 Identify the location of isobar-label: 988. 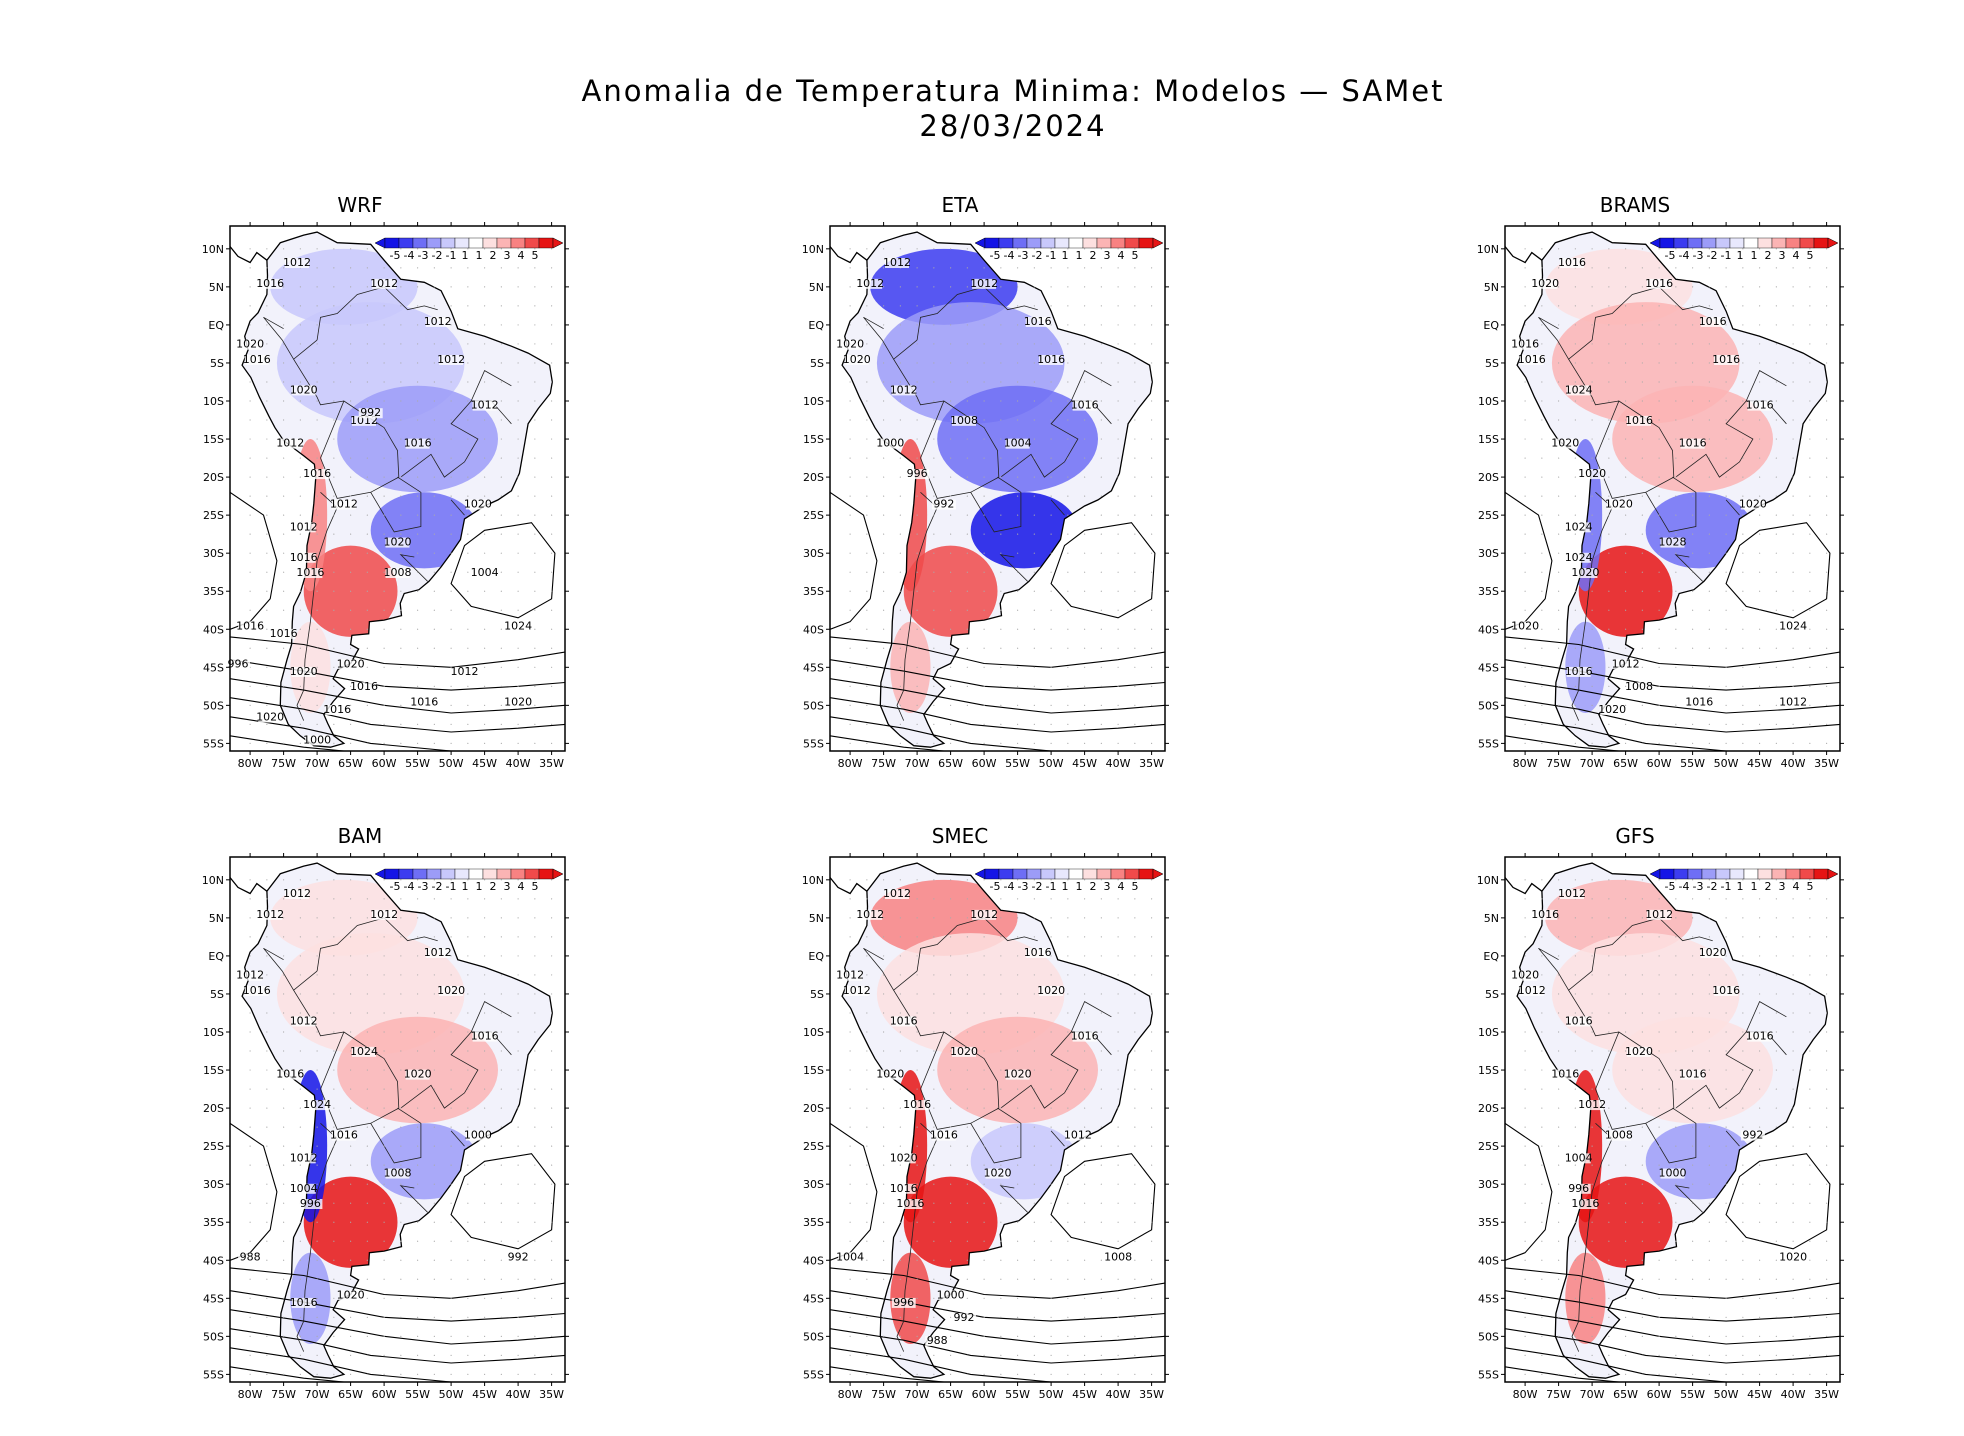
(250, 1256).